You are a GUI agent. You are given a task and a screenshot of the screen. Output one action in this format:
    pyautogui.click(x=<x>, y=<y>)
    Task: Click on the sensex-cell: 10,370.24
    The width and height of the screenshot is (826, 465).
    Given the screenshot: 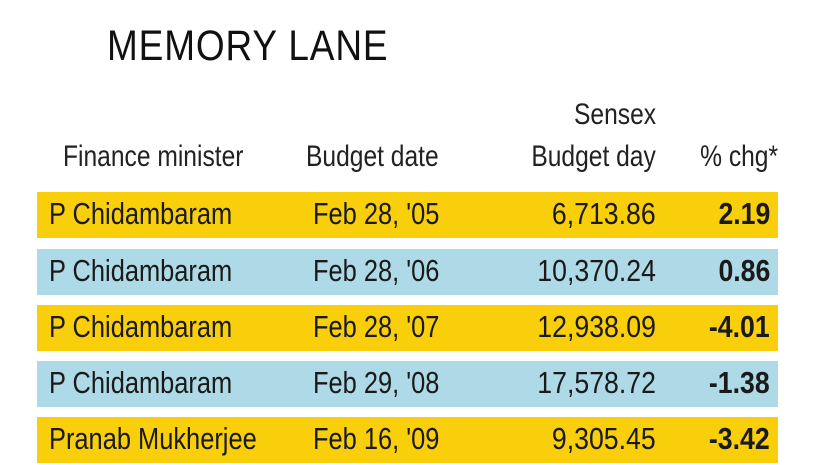 What is the action you would take?
    pyautogui.click(x=596, y=270)
    